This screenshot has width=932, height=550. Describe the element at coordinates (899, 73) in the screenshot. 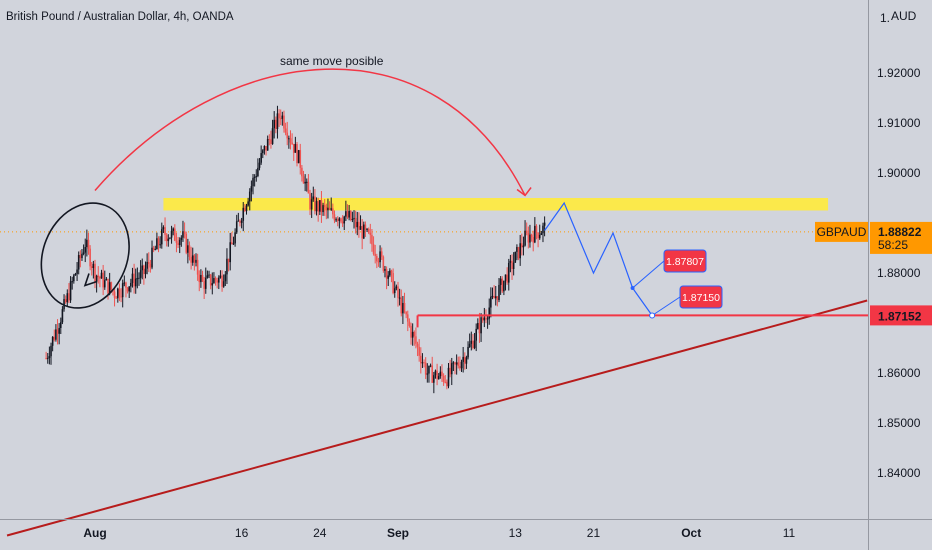

I see `price-tick-label: 1.92000` at that location.